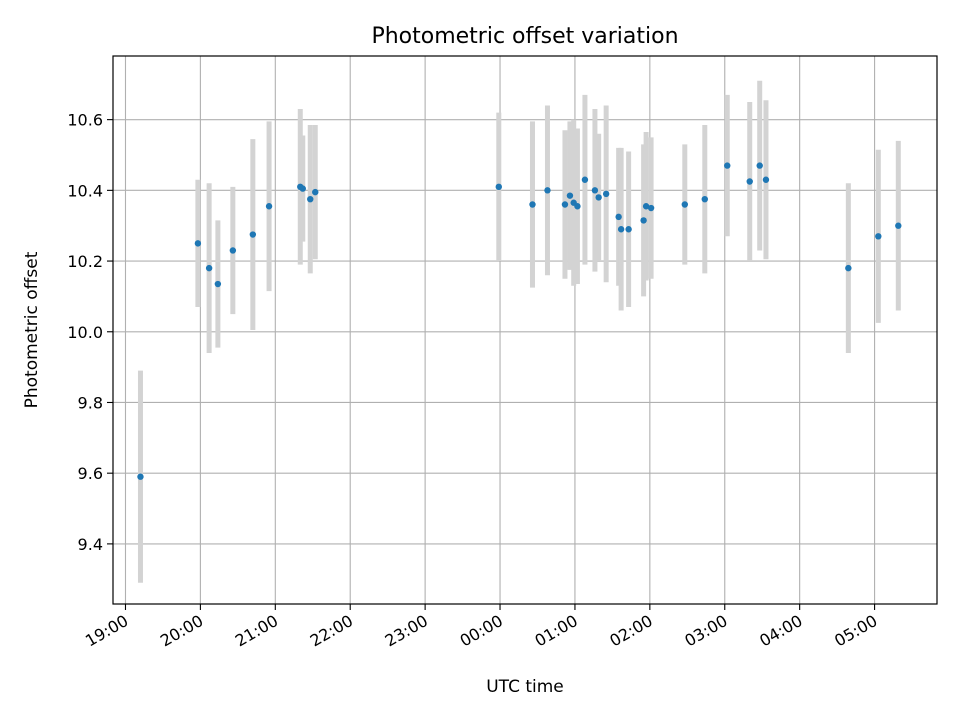 The height and width of the screenshot is (720, 960). What do you see at coordinates (524, 36) in the screenshot?
I see `chart-title: Photometric offset variation` at bounding box center [524, 36].